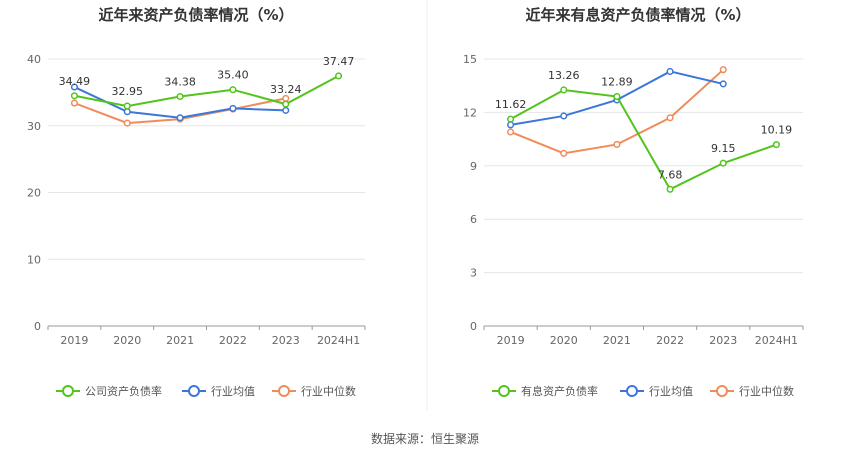 The height and width of the screenshot is (459, 850). Describe the element at coordinates (777, 130) in the screenshot. I see `data-label: 10.19` at that location.